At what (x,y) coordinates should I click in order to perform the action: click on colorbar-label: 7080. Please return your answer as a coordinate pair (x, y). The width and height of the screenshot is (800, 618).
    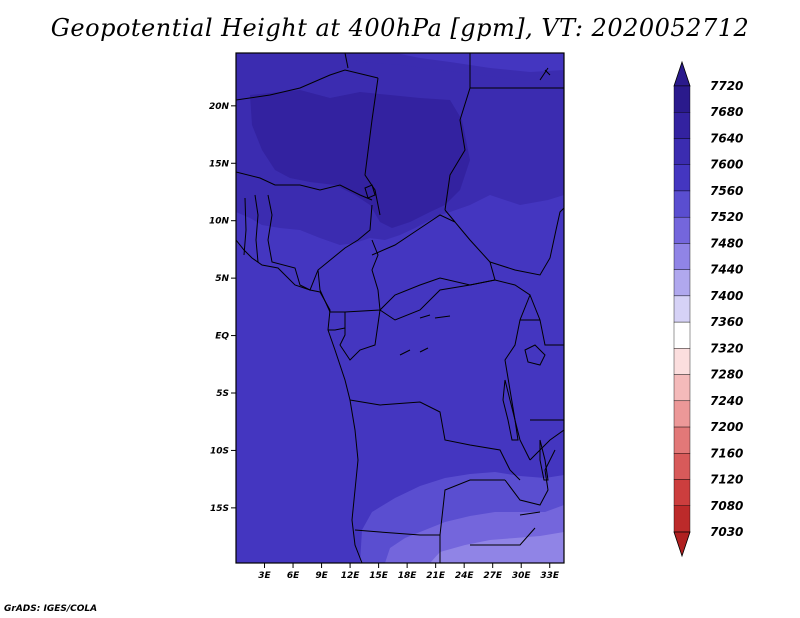
    Looking at the image, I should click on (726, 506).